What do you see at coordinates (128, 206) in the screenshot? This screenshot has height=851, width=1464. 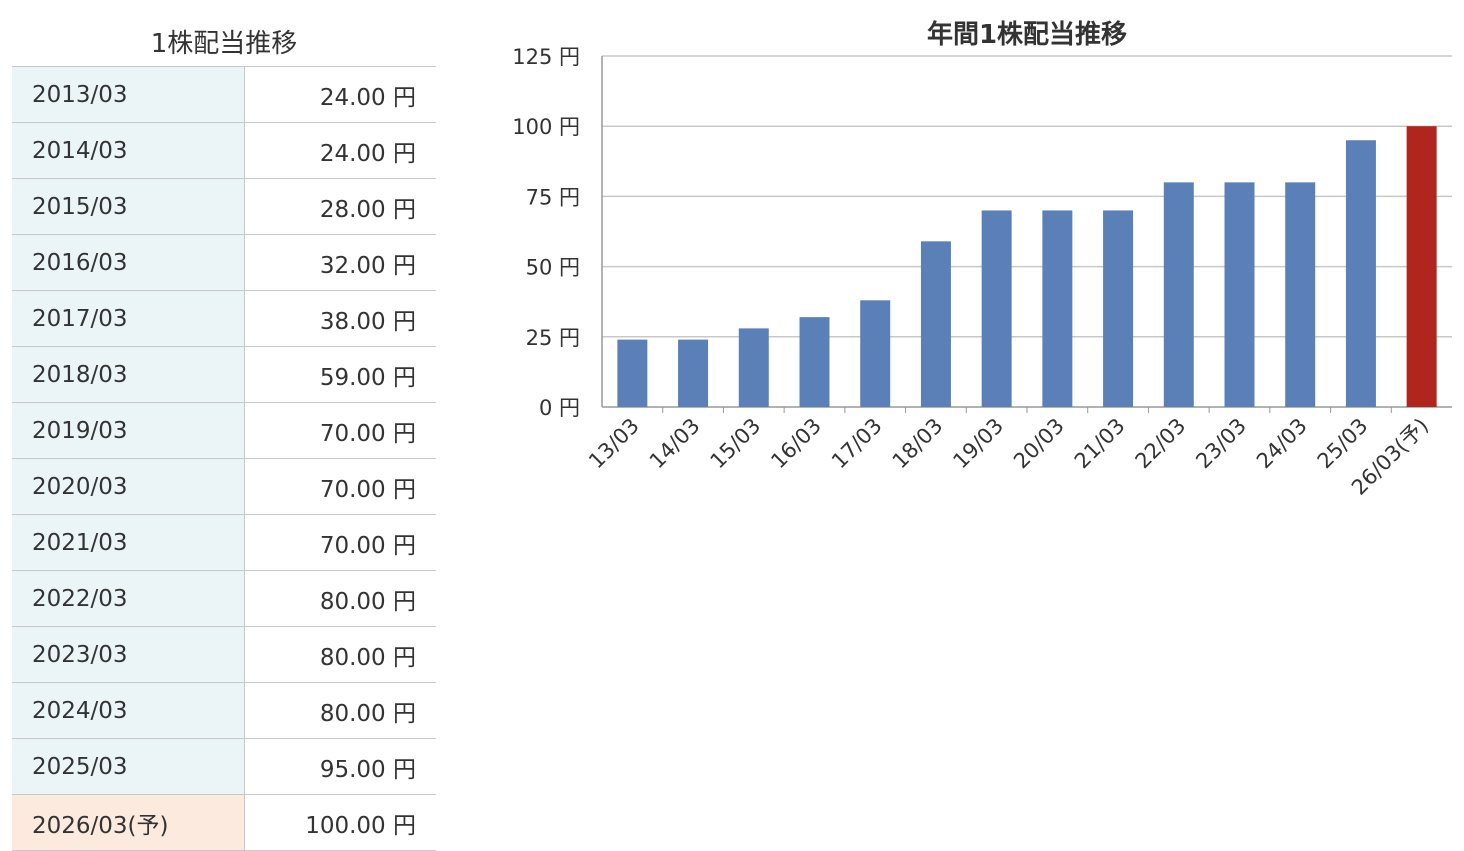 I see `table-cell-period: 2015/03` at bounding box center [128, 206].